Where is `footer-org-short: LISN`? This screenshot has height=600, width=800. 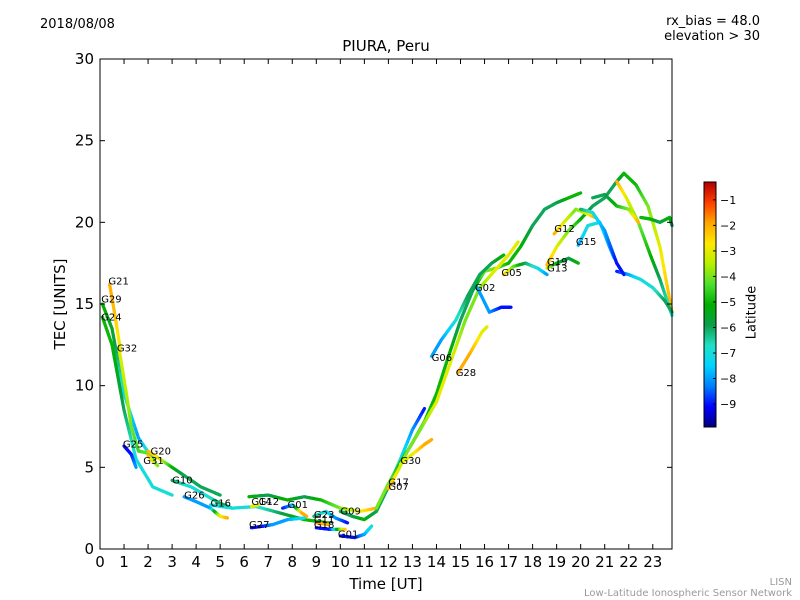
footer-org-short: LISN is located at coordinates (780, 582).